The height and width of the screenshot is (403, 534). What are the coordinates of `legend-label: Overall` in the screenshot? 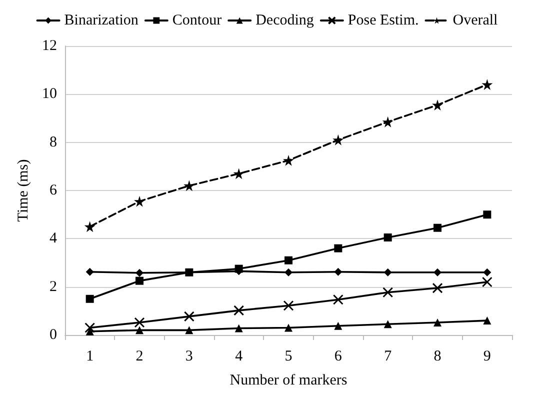 It's located at (475, 20).